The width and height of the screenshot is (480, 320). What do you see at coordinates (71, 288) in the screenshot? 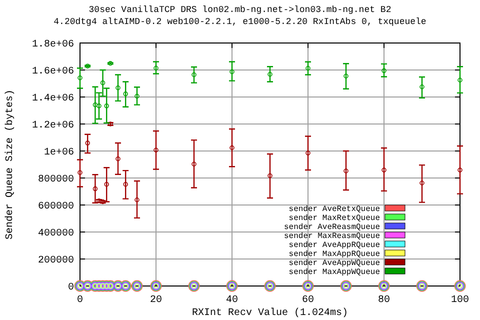
I see `y-tick-label: 0` at bounding box center [71, 288].